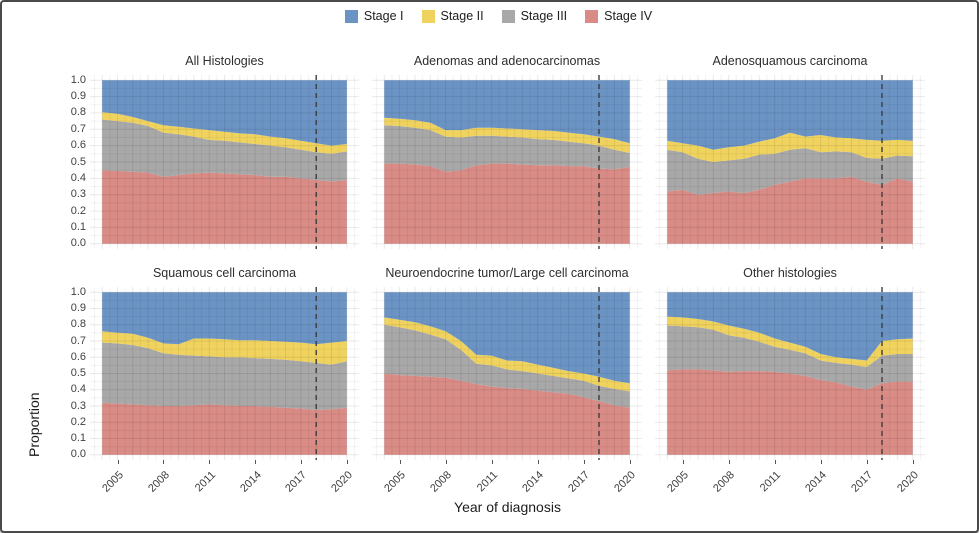 The width and height of the screenshot is (979, 533). Describe the element at coordinates (790, 61) in the screenshot. I see `facet-title: Adenosquamous carcinoma` at that location.